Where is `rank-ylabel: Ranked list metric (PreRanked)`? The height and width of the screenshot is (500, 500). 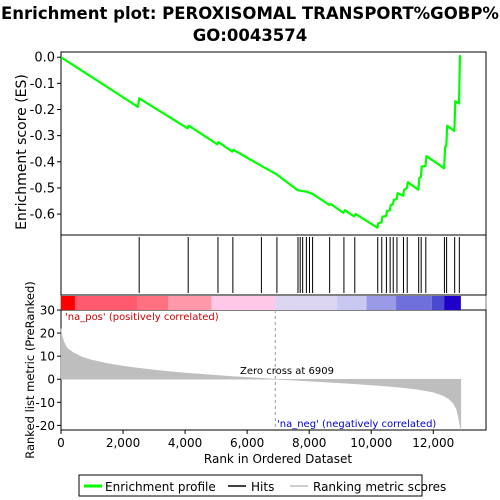
rank-ylabel: Ranked list metric (PreRanked) is located at coordinates (30, 370).